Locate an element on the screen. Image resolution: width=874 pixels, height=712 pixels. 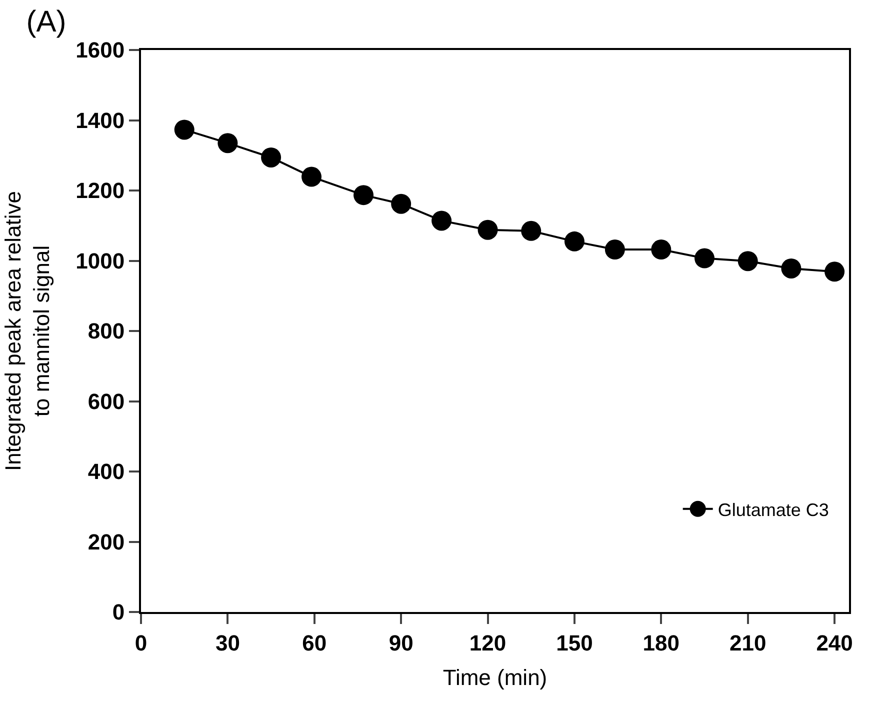
y-tick-label: 1000 is located at coordinates (100, 261).